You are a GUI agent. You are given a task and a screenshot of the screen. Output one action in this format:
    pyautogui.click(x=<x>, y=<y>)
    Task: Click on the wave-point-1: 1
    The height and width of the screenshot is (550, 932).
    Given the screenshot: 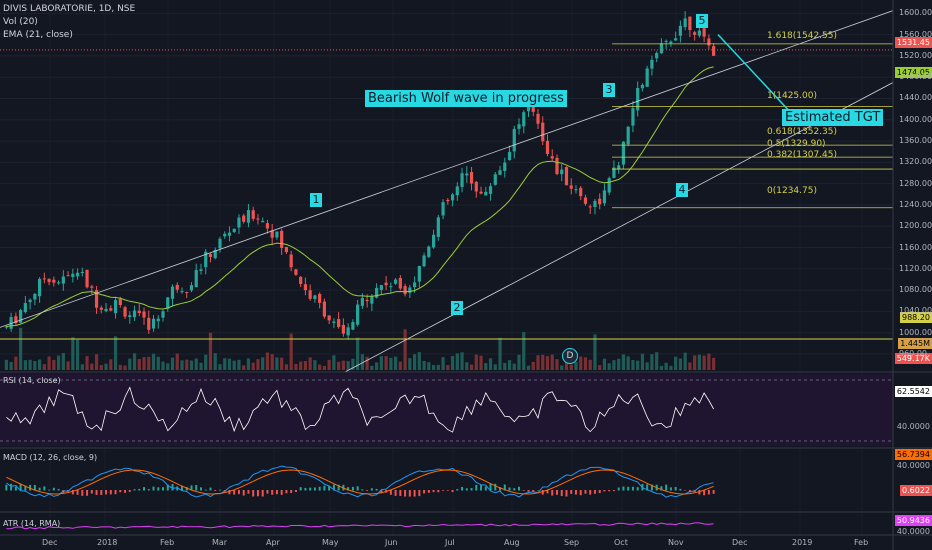 What is the action you would take?
    pyautogui.click(x=316, y=200)
    